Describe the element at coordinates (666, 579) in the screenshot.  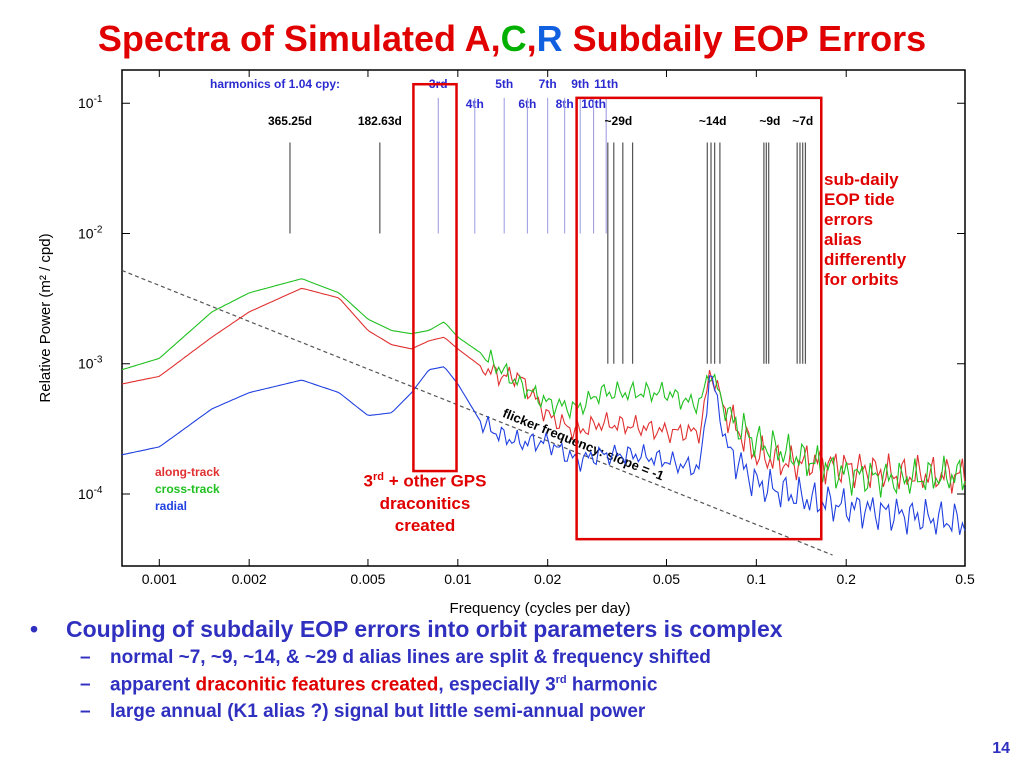
I see `x-tick-label: 0.05` at that location.